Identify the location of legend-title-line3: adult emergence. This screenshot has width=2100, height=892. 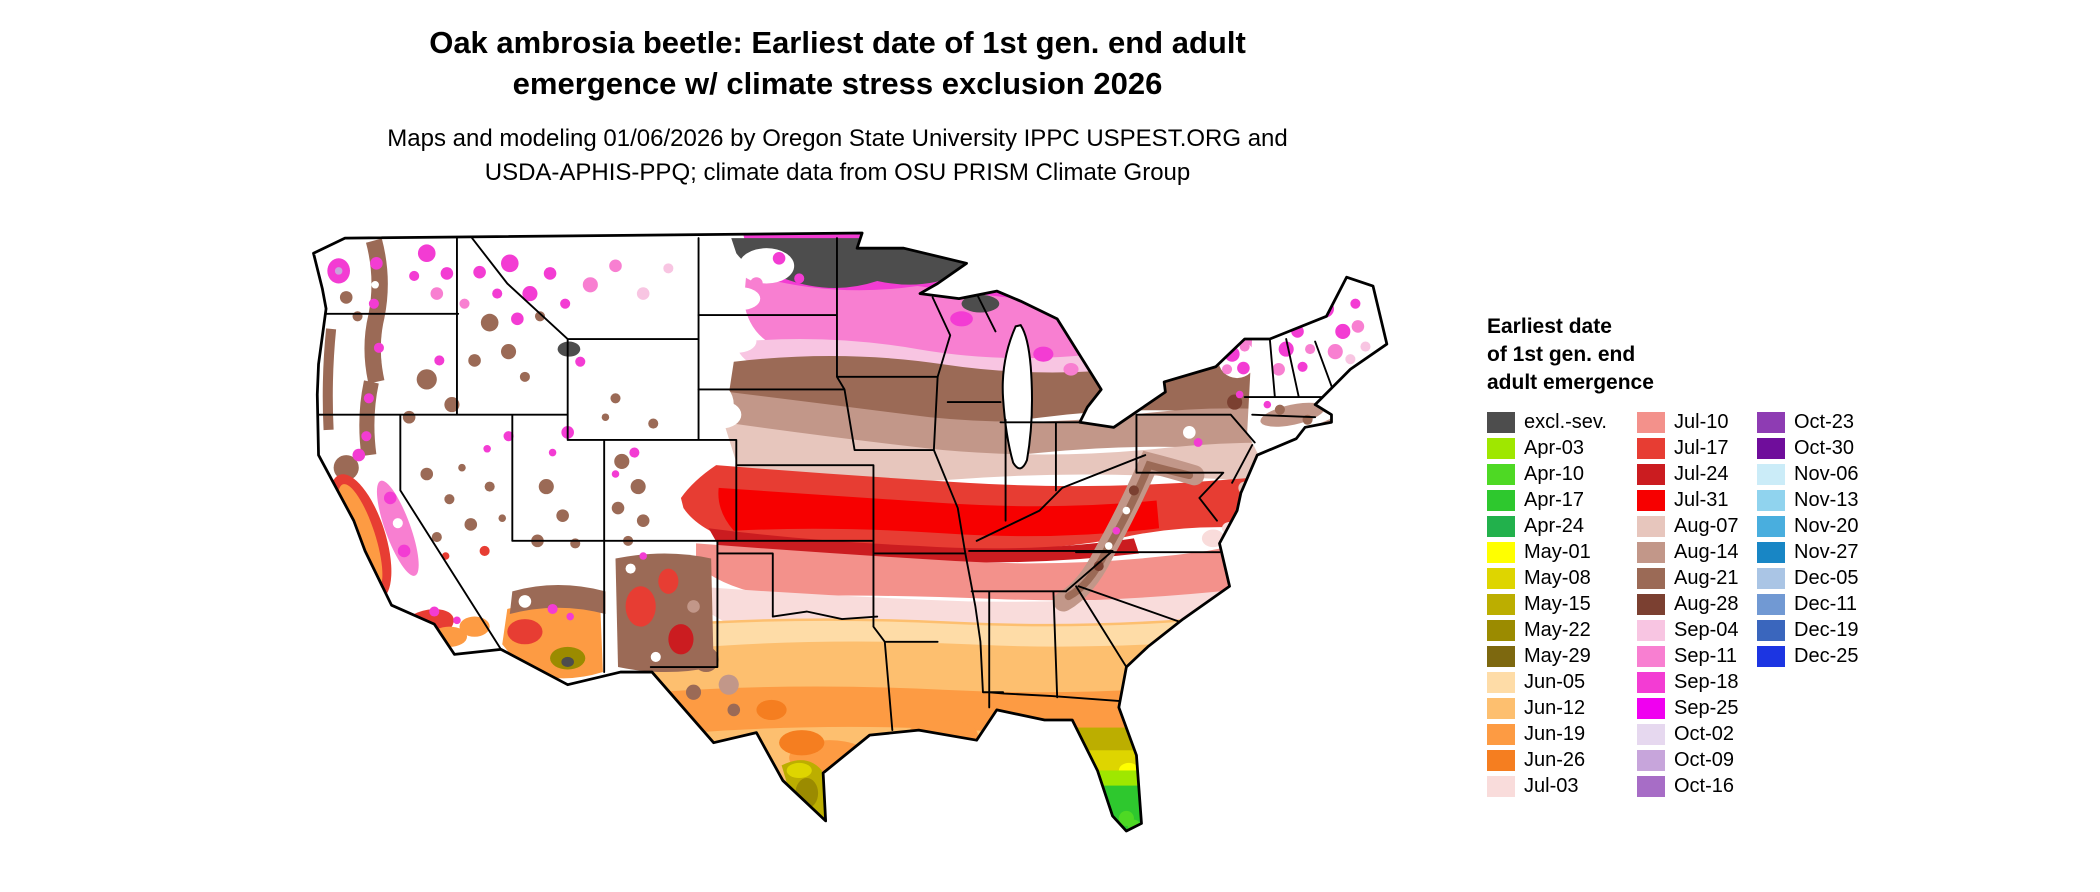
(1570, 382).